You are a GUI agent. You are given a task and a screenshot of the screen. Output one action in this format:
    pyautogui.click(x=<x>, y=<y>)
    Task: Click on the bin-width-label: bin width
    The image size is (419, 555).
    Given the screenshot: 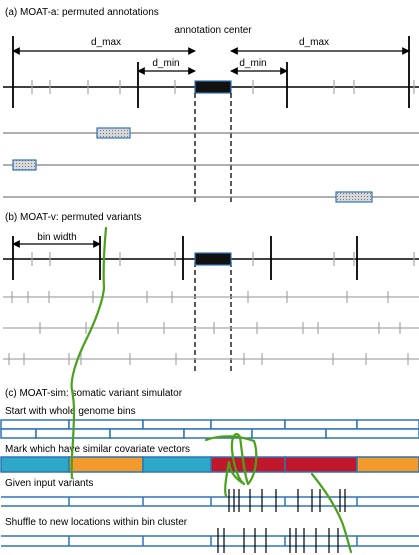 What is the action you would take?
    pyautogui.click(x=56, y=237)
    